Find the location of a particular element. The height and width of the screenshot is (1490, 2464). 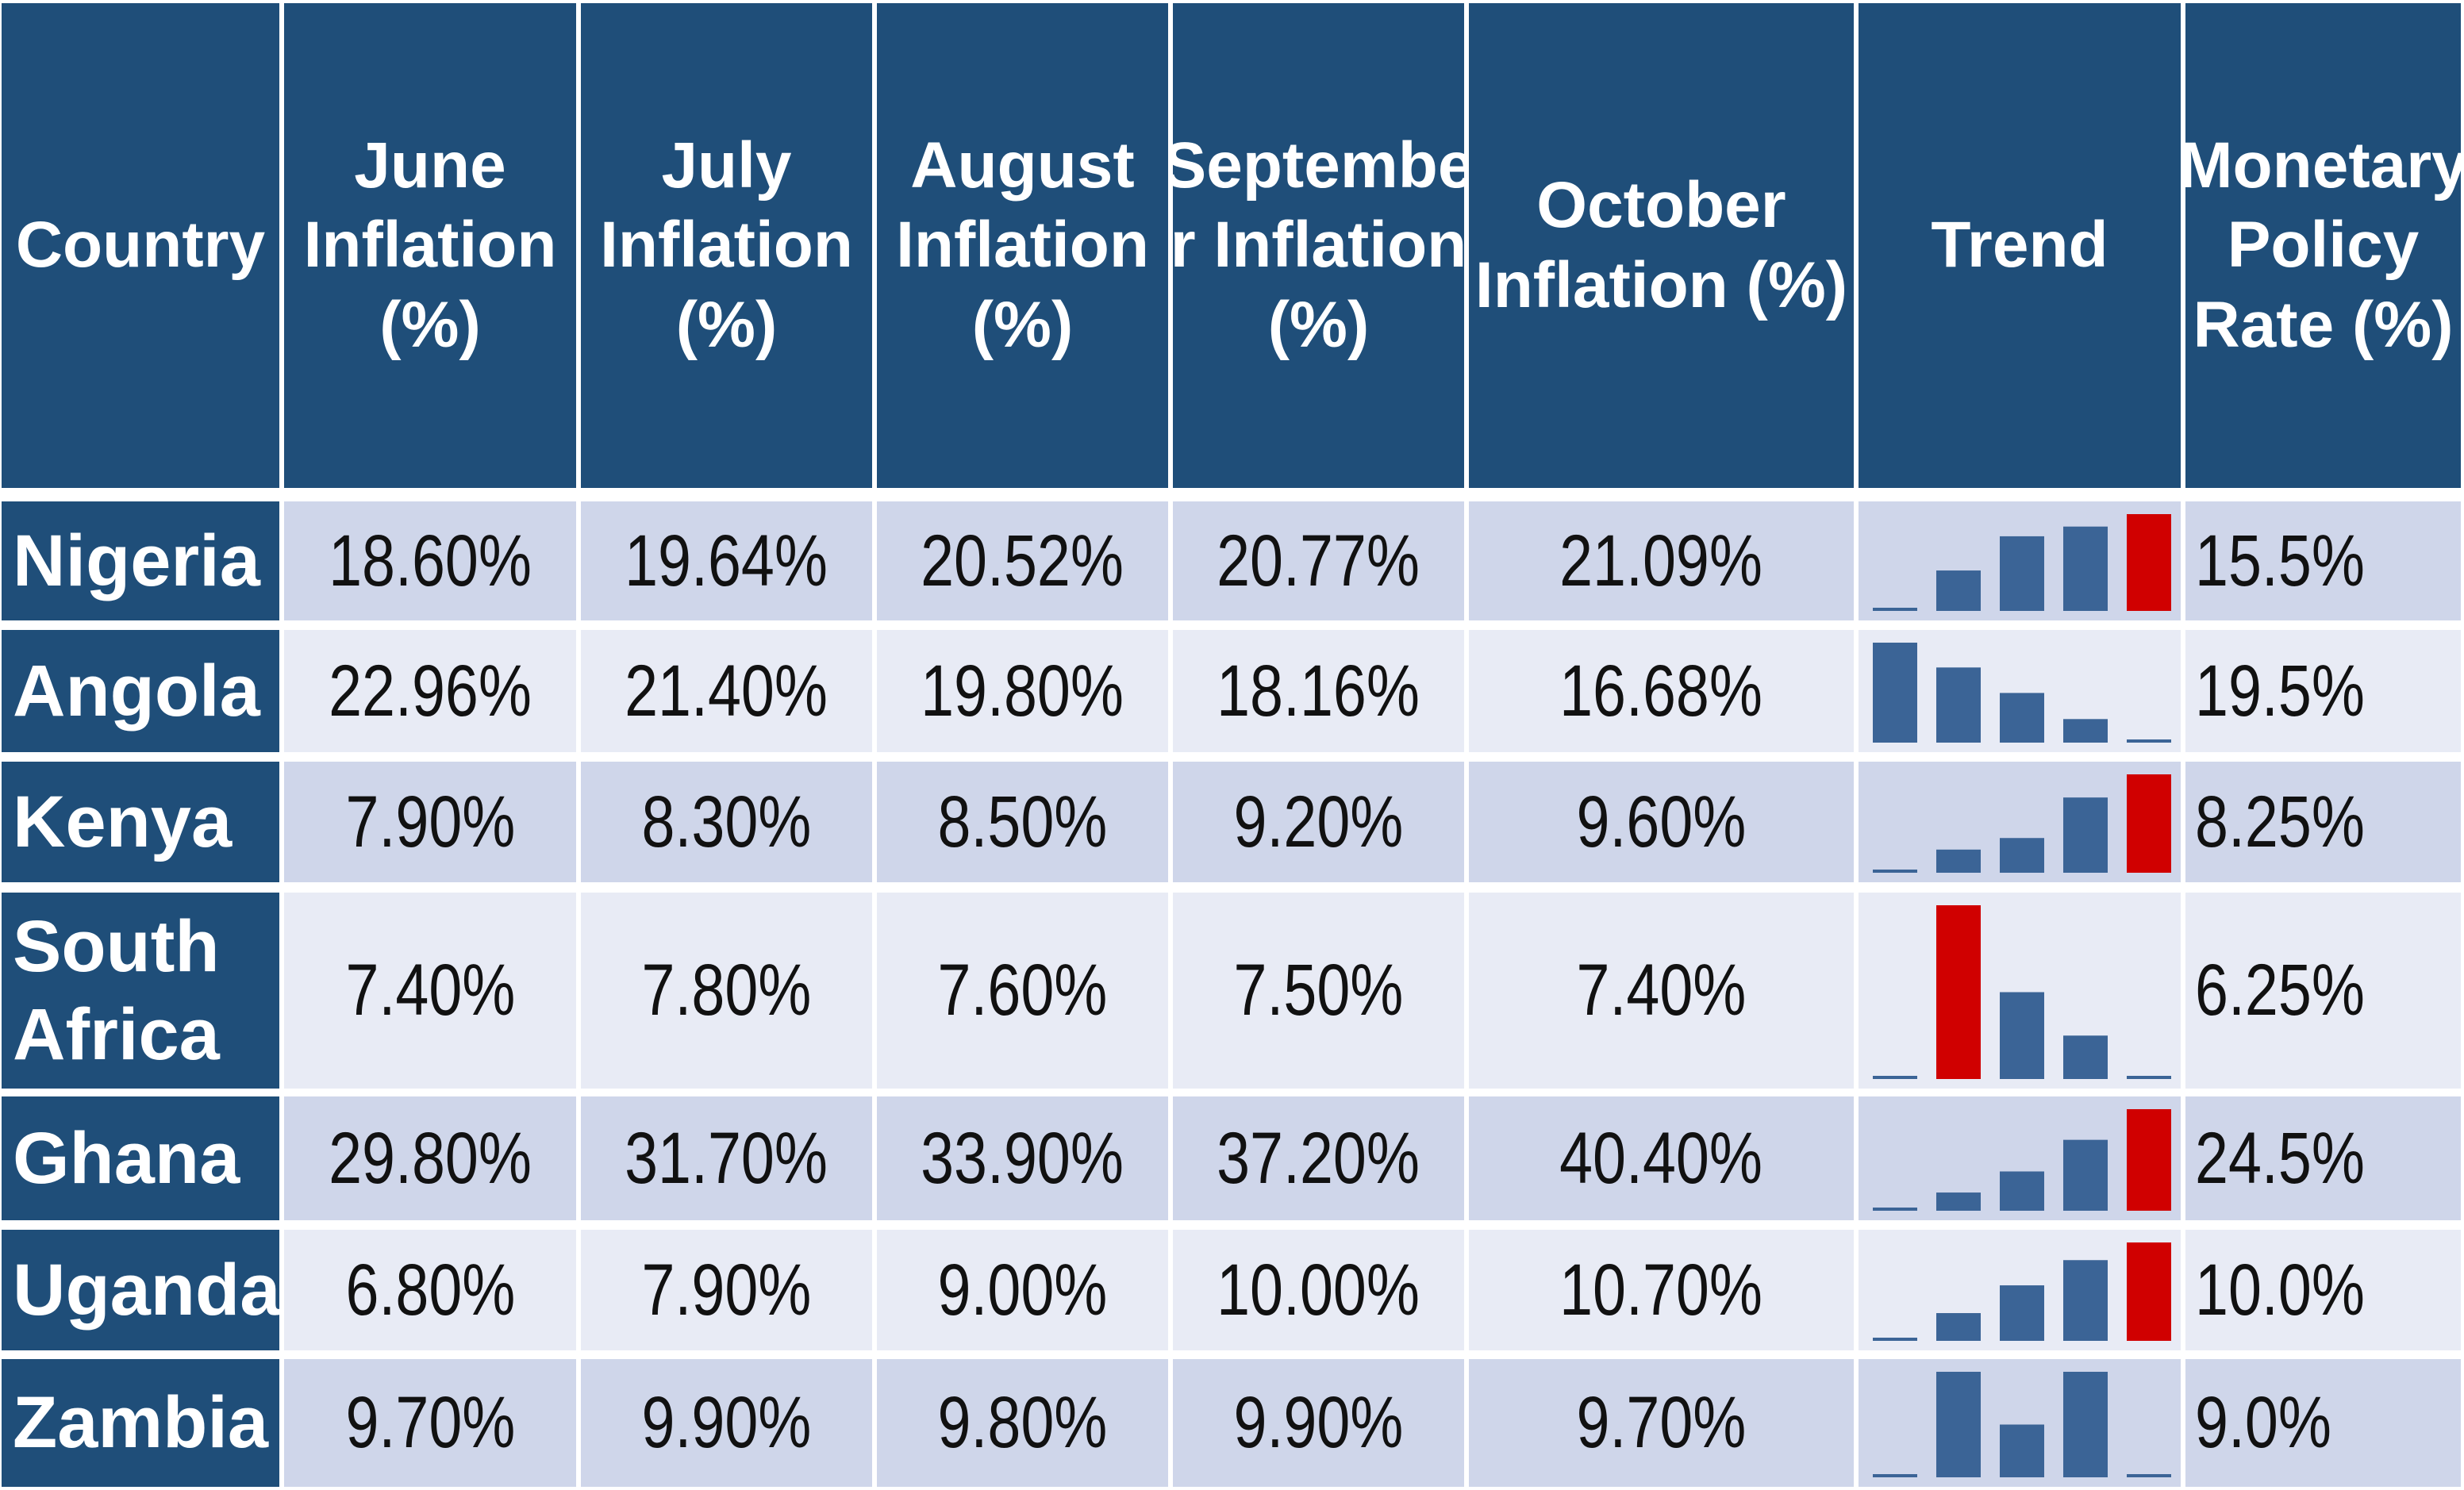

monetary-policy-rate-cell: 24.5% is located at coordinates (2323, 1158).